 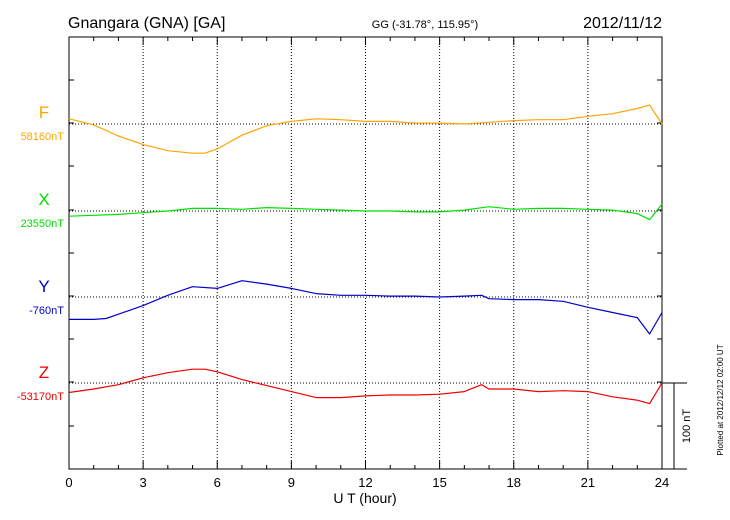 What do you see at coordinates (677, 426) in the screenshot?
I see `scale-bar: 100 nT` at bounding box center [677, 426].